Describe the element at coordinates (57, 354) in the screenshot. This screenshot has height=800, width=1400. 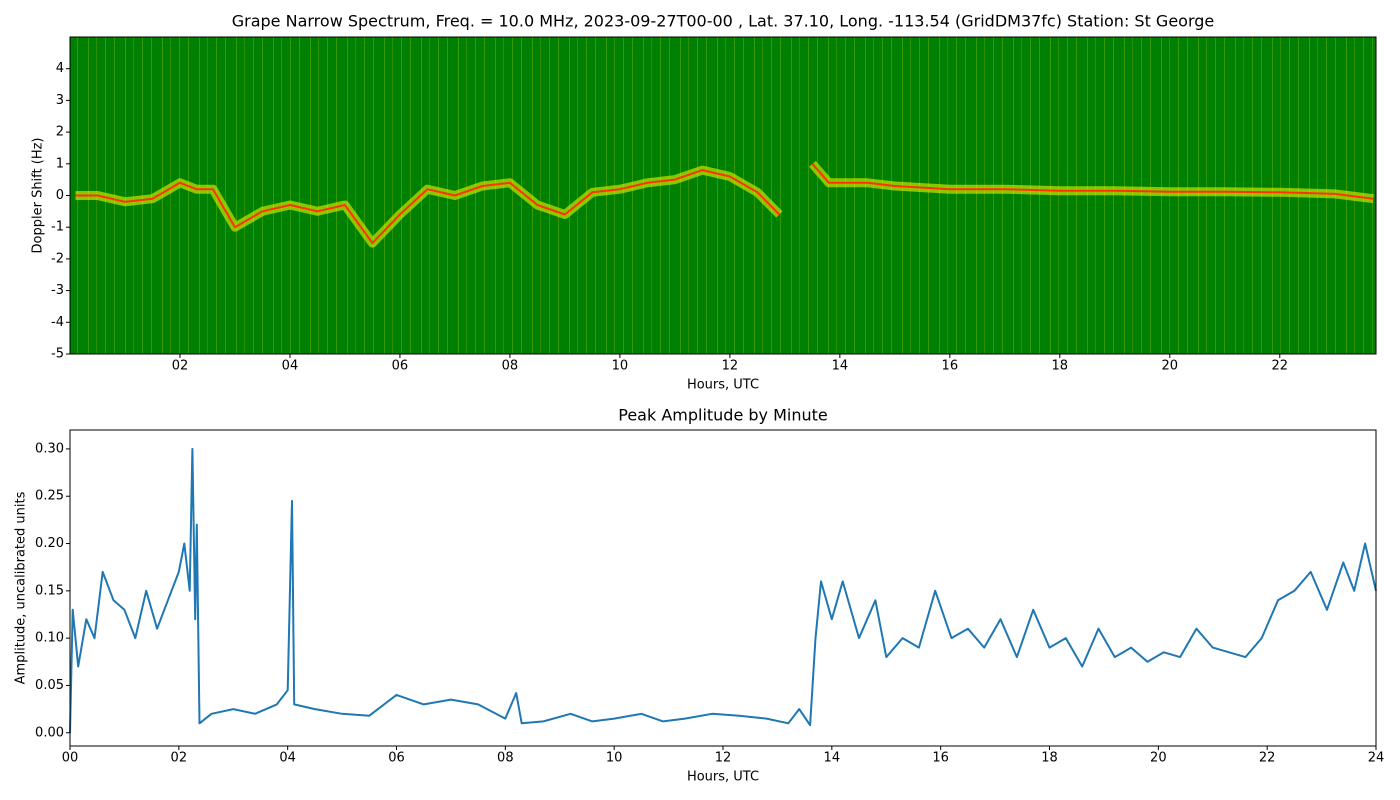
I see `y-tick-label: -5` at that location.